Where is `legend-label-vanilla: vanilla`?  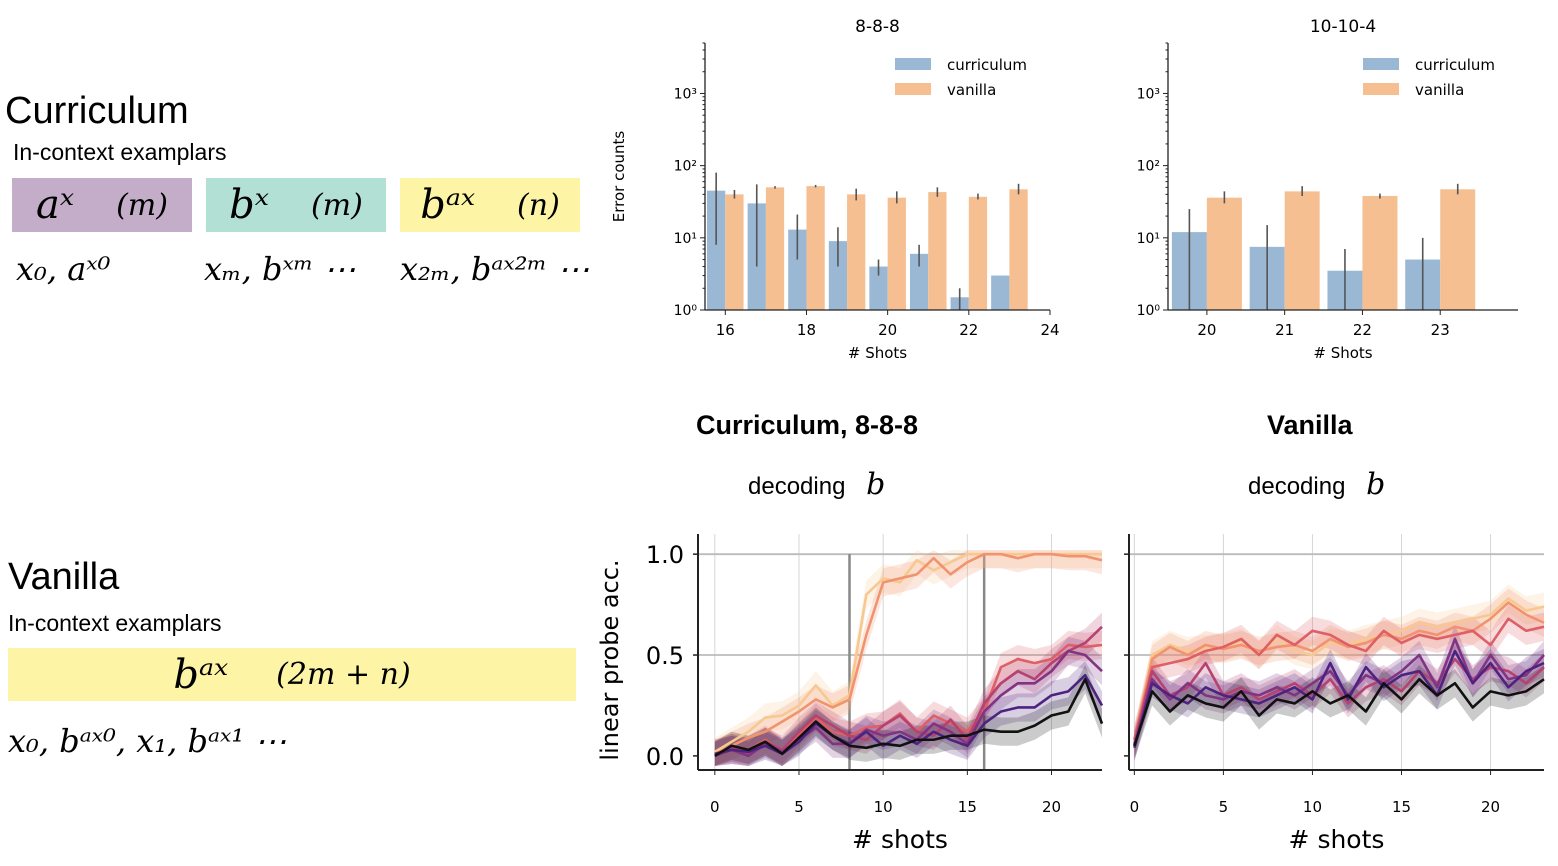 legend-label-vanilla: vanilla is located at coordinates (971, 90).